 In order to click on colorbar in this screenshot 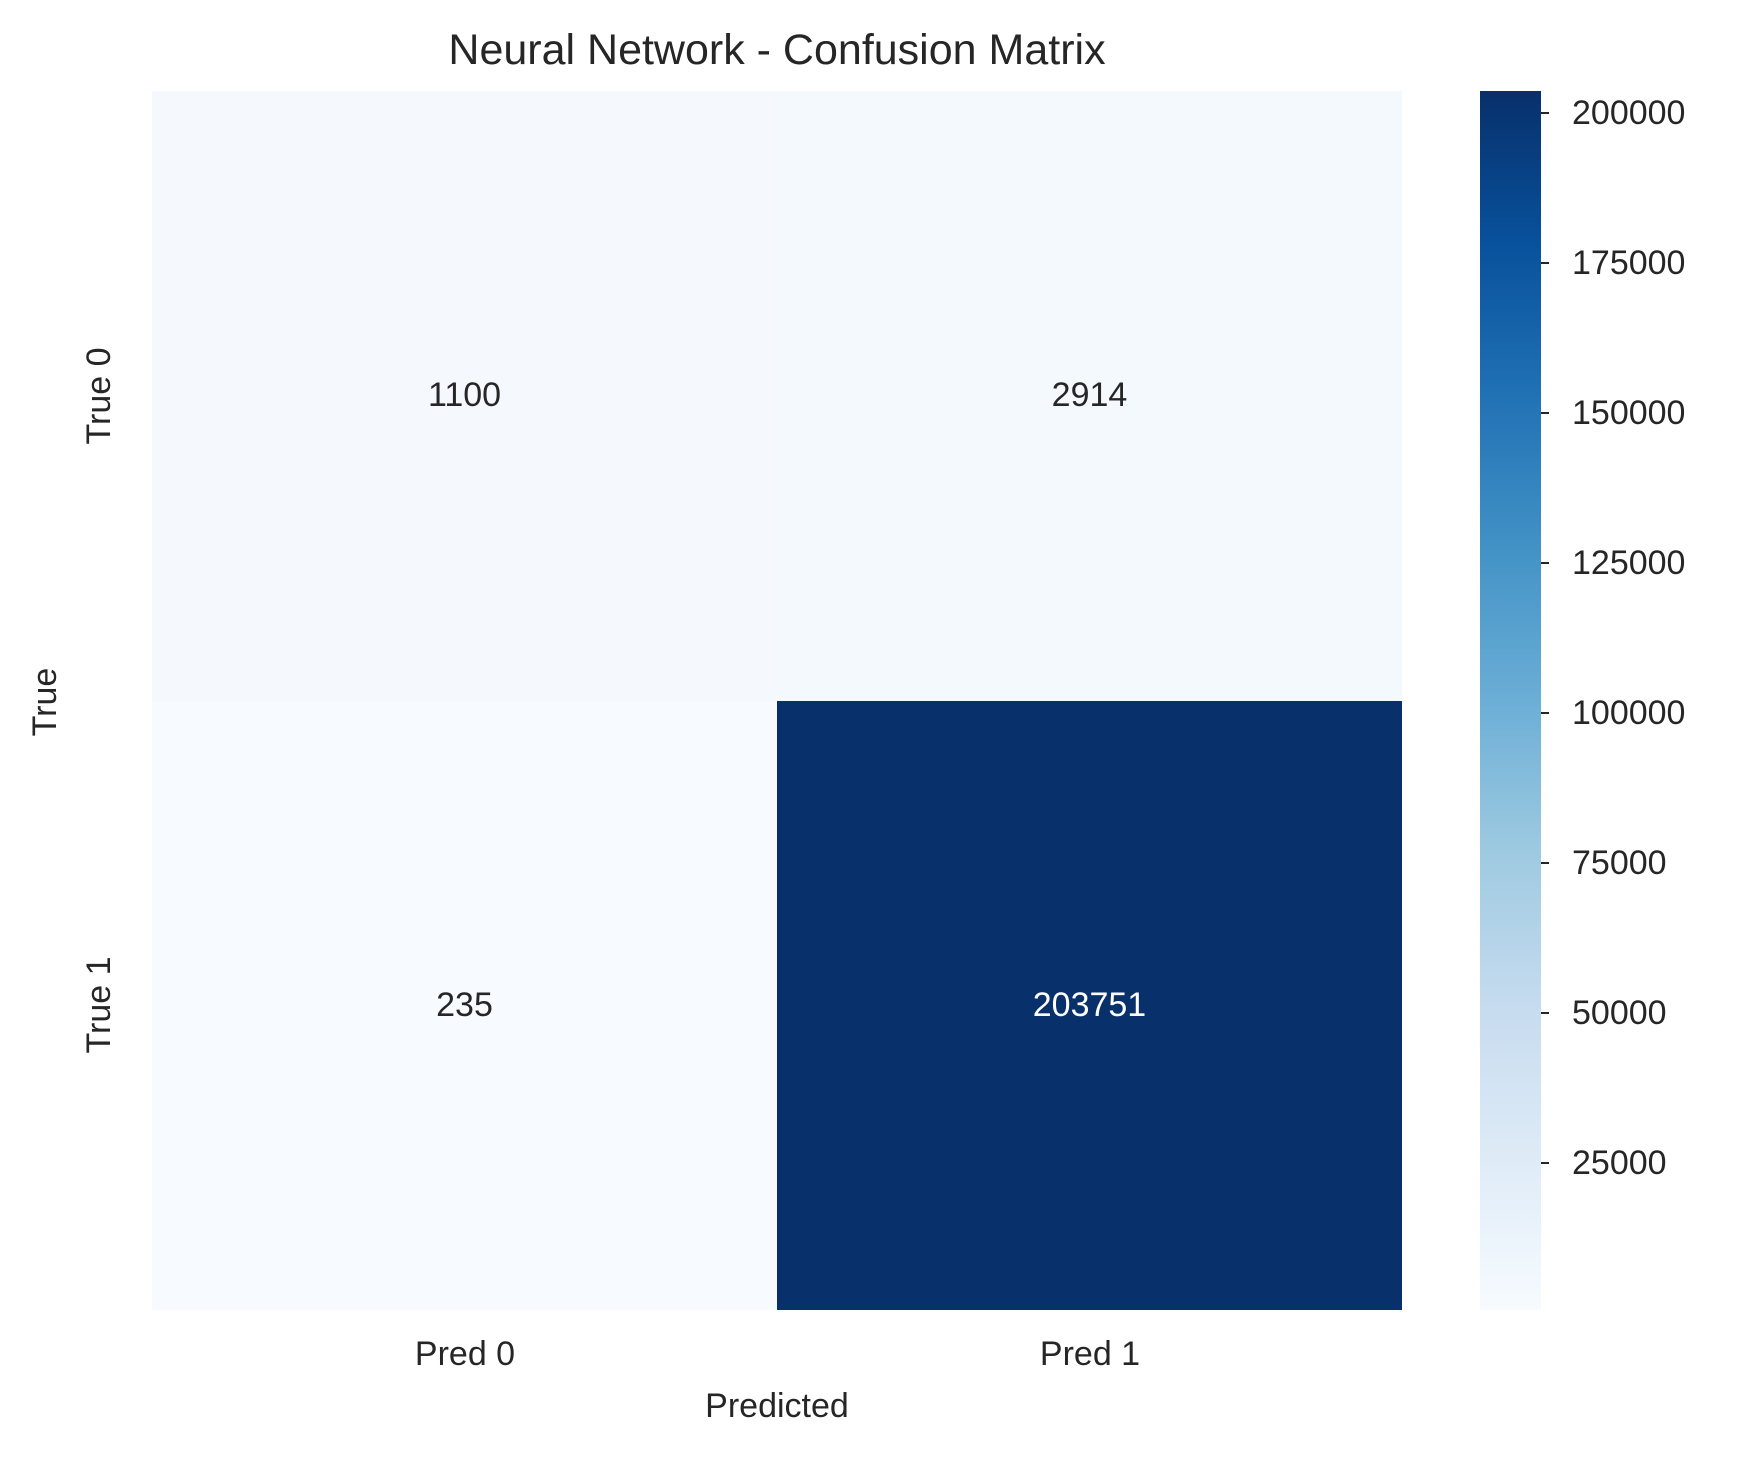, I will do `click(1510, 700)`.